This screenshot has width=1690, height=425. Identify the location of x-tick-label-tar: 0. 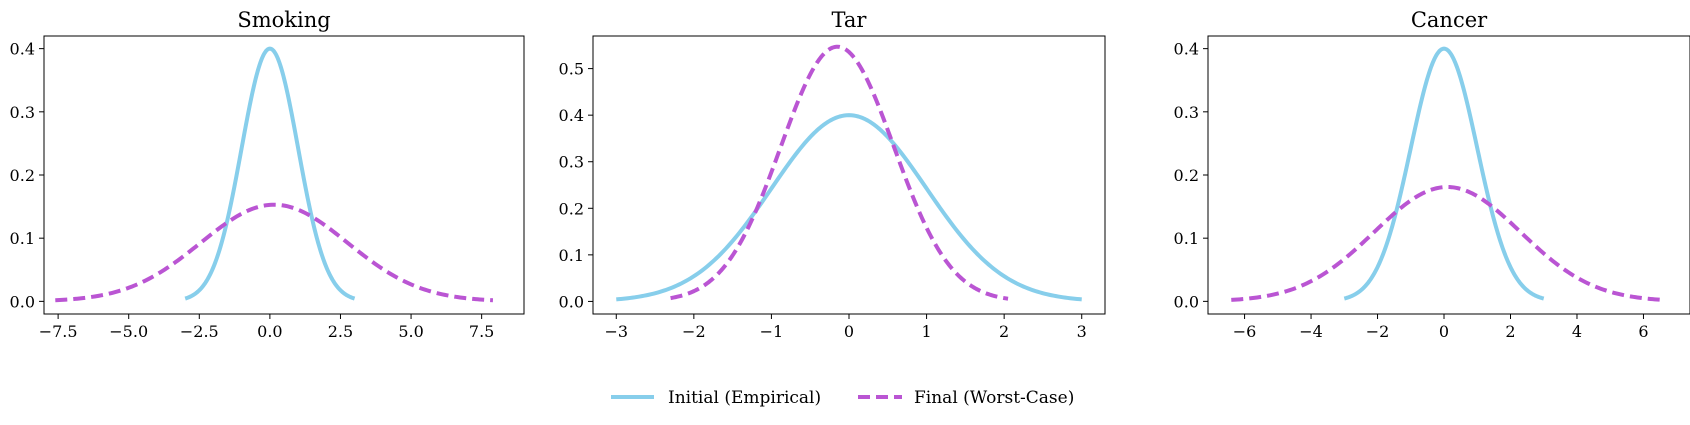
(849, 331).